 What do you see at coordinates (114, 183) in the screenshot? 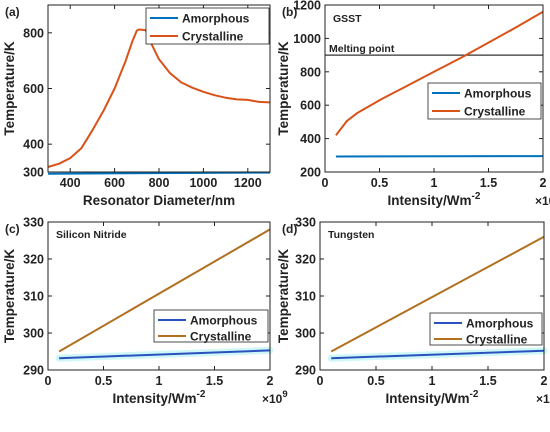
I see `x-tick-label: 600` at bounding box center [114, 183].